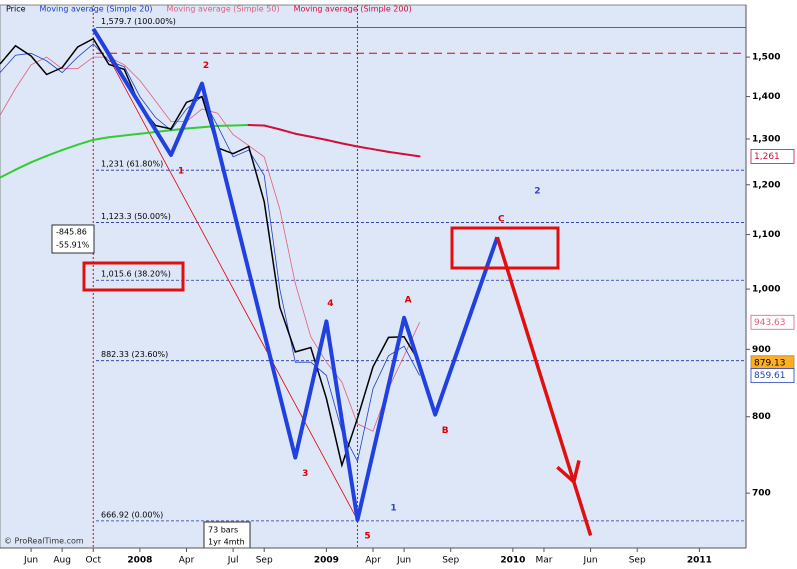 This screenshot has width=797, height=569. What do you see at coordinates (512, 561) in the screenshot?
I see `x-tick-label: 2010` at bounding box center [512, 561].